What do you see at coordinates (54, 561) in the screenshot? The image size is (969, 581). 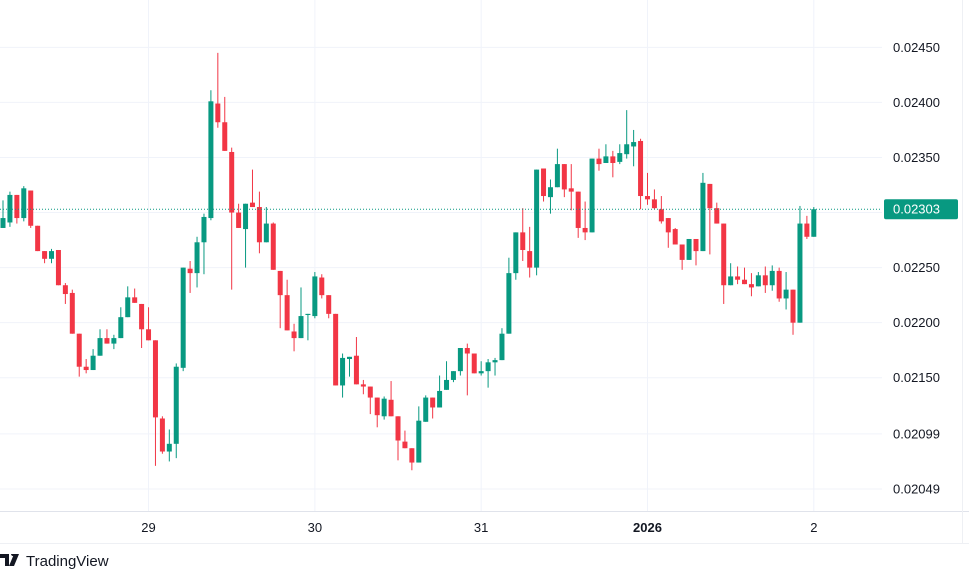 I see `tradingview-logo: TradingView` at bounding box center [54, 561].